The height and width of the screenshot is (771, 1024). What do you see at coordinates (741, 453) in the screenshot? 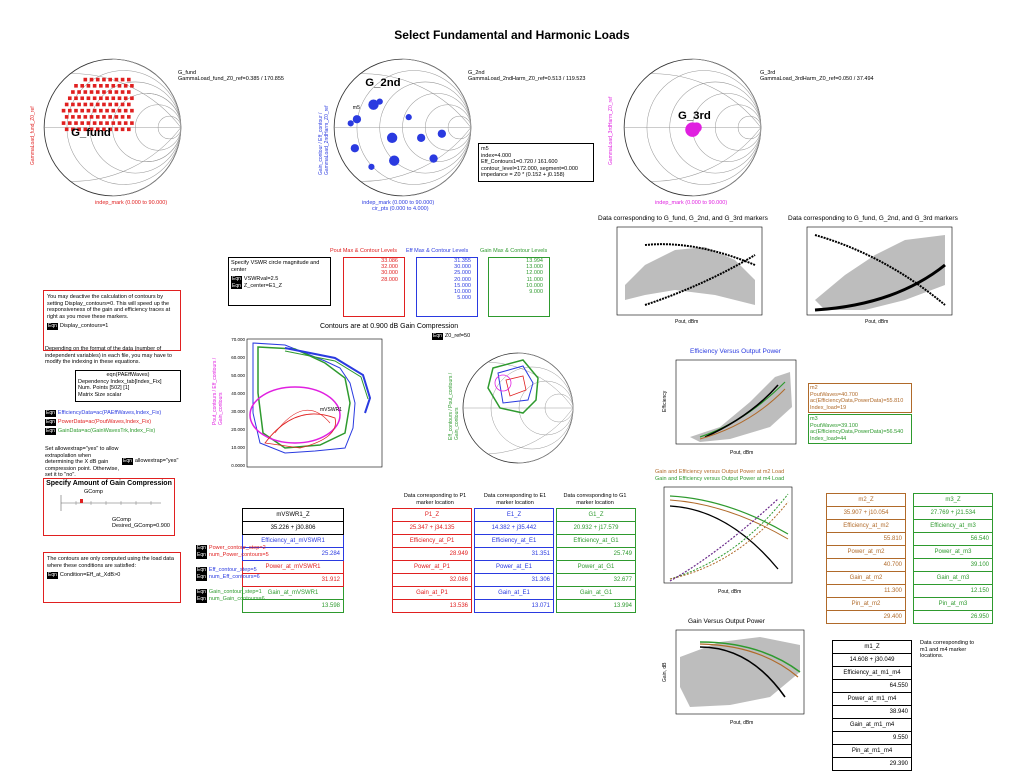
I see `eff-chart-xlabel: Pout, dBm` at bounding box center [741, 453].